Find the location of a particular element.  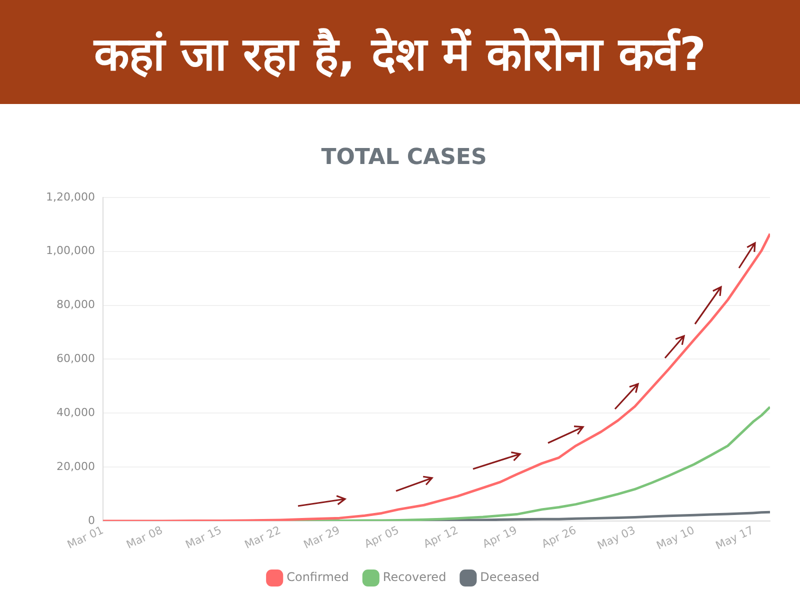

chart-subtitle: TOTAL CASES is located at coordinates (404, 157).